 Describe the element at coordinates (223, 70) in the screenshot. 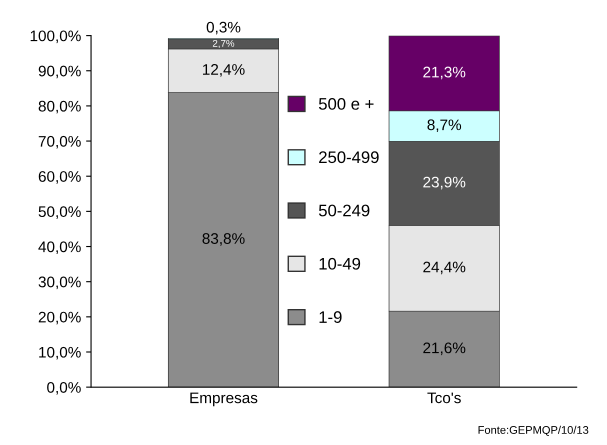

I see `data-label: 12,4%` at that location.